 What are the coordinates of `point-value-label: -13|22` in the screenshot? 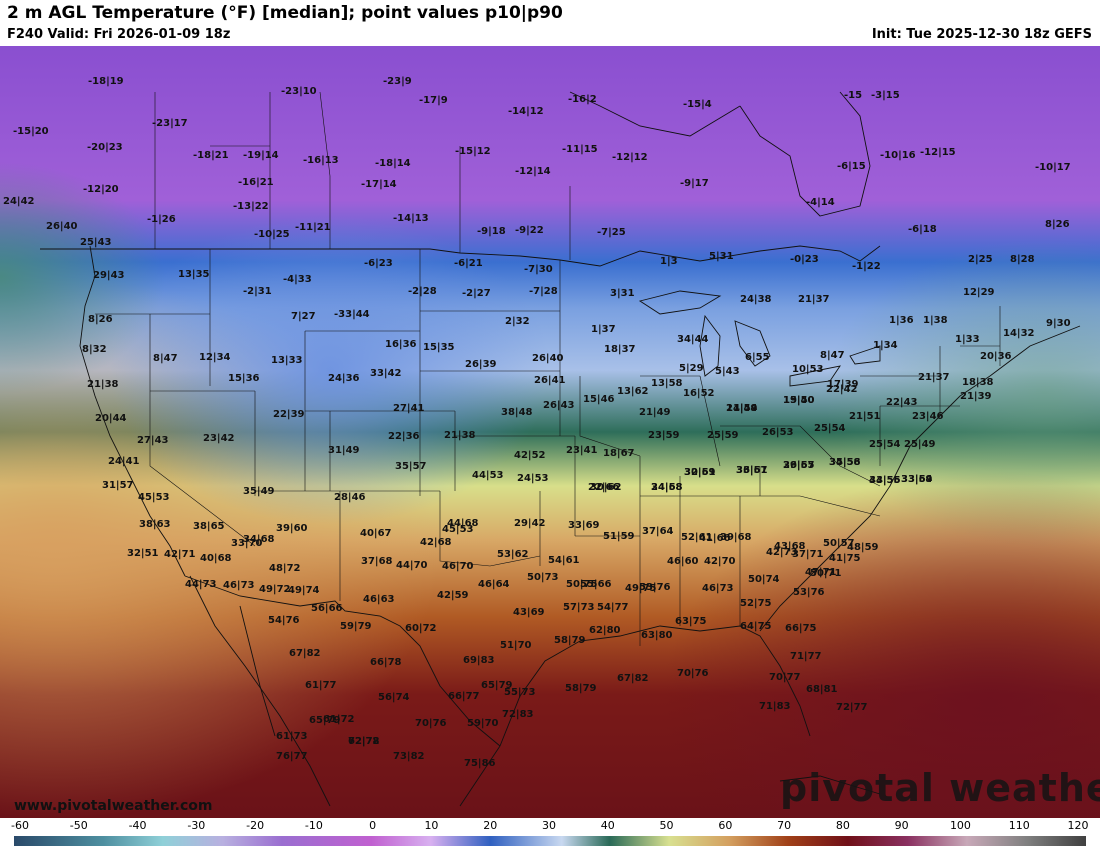 It's located at (251, 206).